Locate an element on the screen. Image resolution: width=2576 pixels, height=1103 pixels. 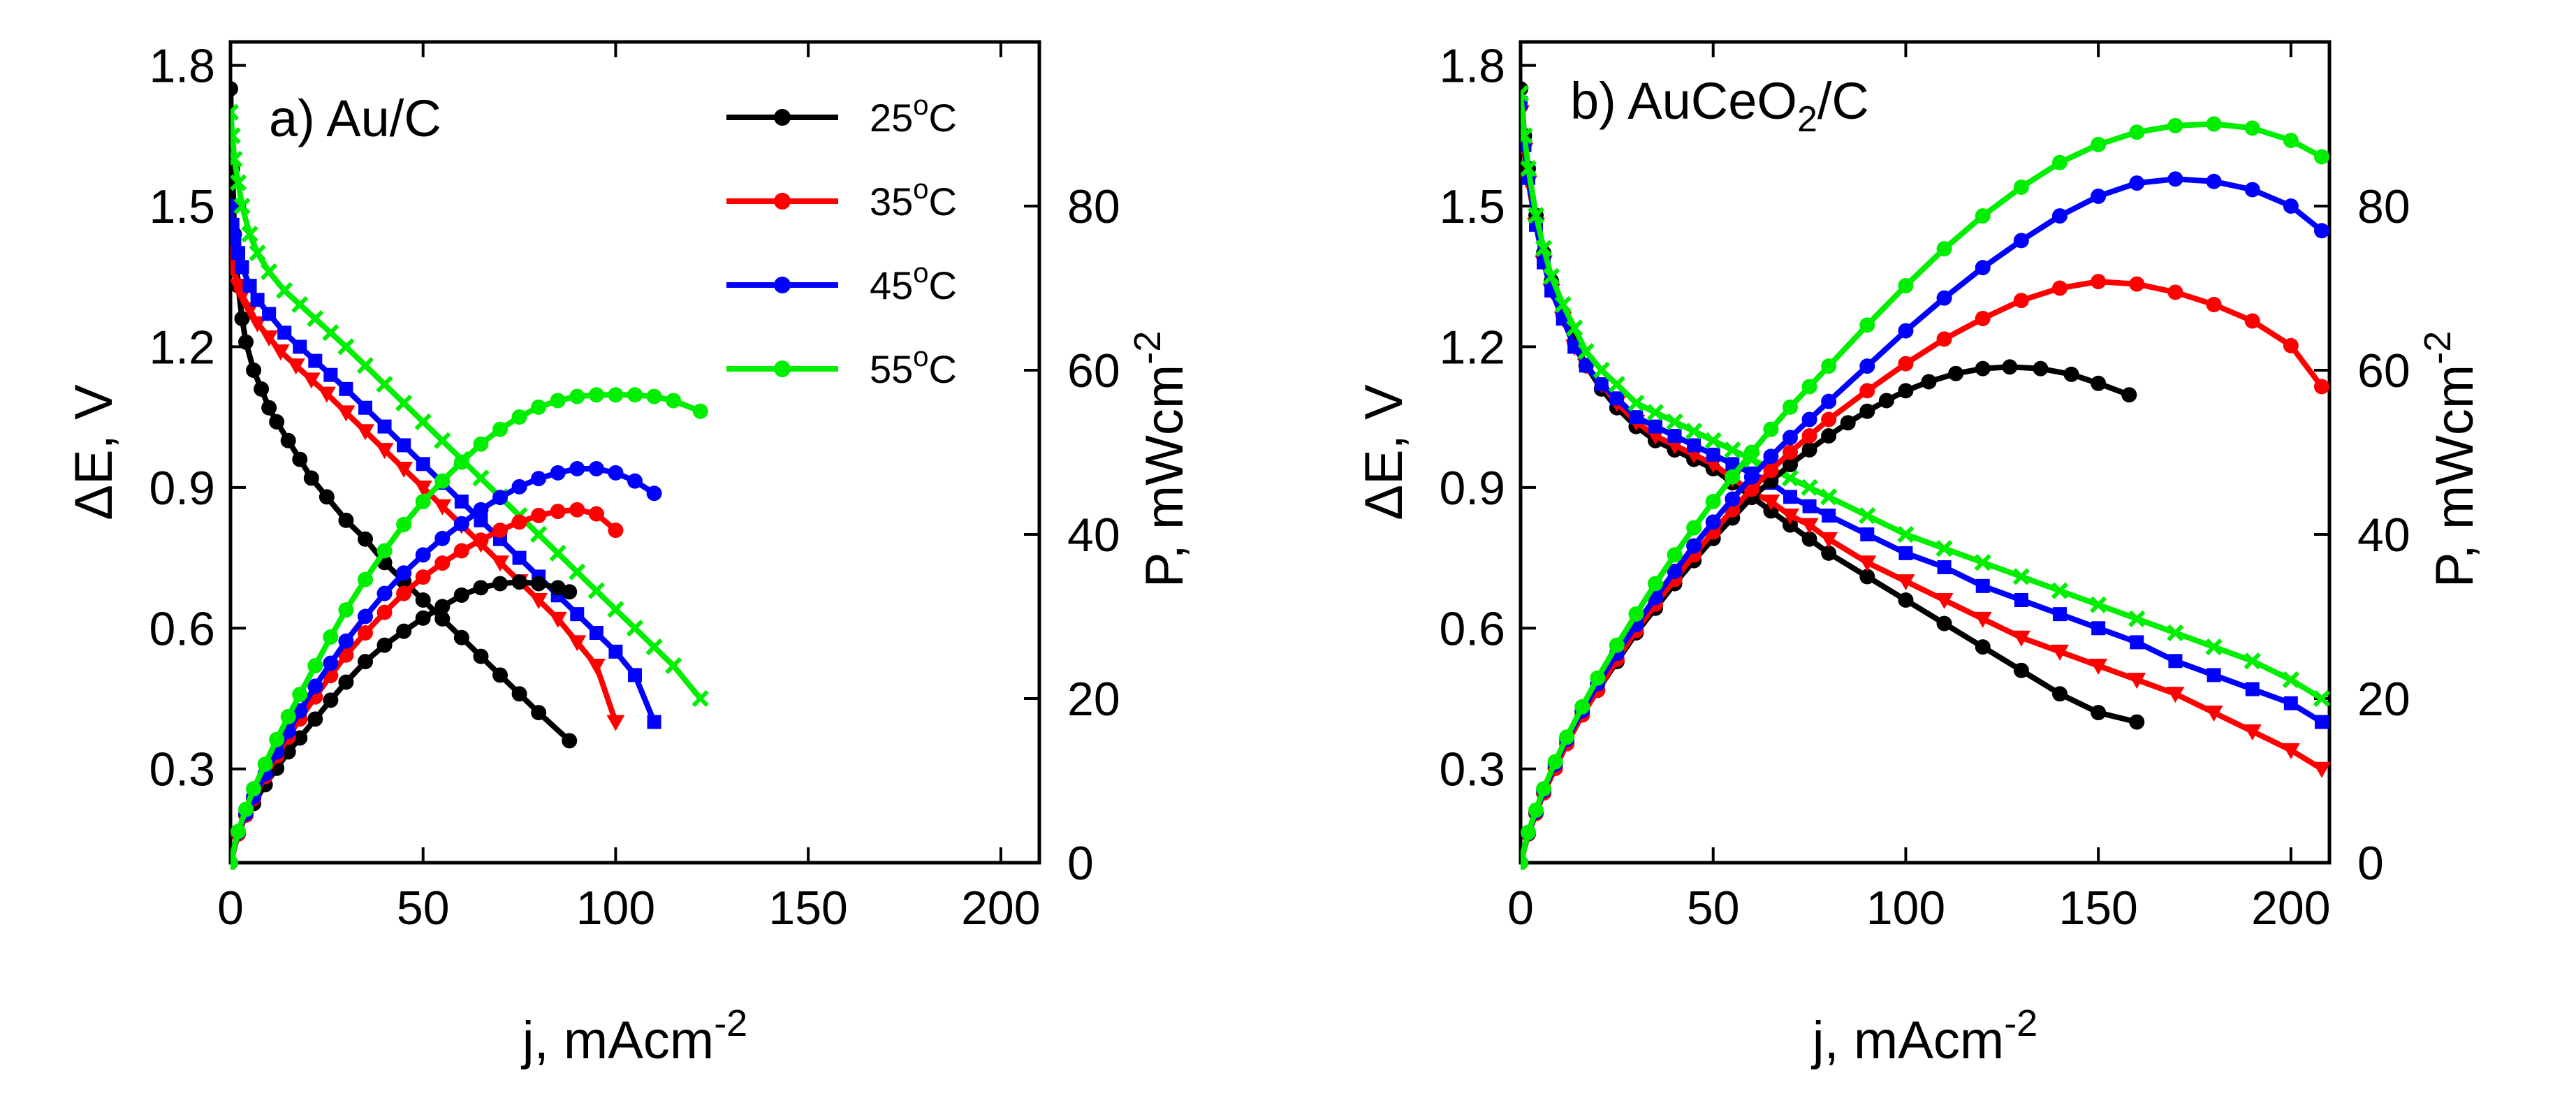
y-left-tick-label: 0.6 is located at coordinates (182, 628).